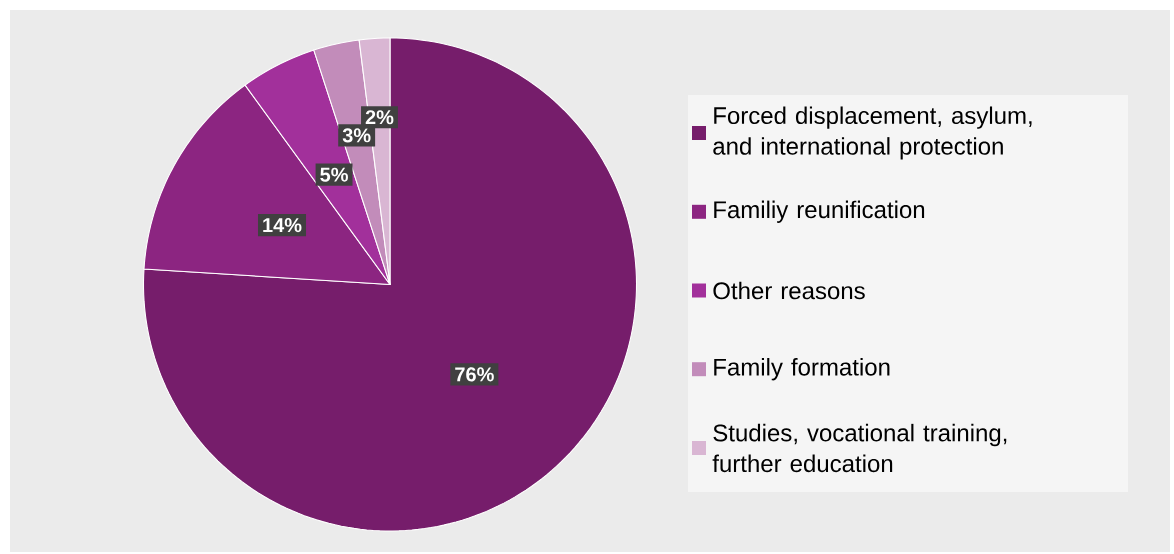 The image size is (1174, 554). What do you see at coordinates (334, 174) in the screenshot?
I see `data-label: 5%` at bounding box center [334, 174].